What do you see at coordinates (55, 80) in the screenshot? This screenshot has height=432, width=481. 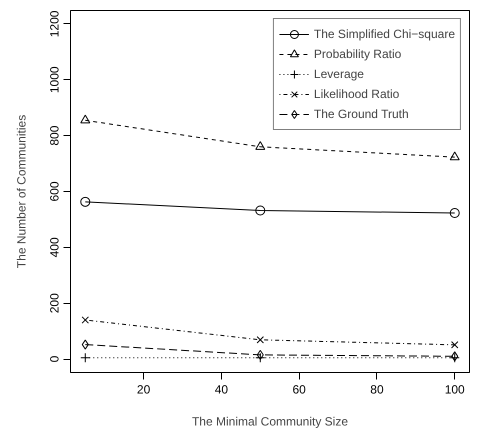 I see `y-tick-label: 1000` at bounding box center [55, 80].